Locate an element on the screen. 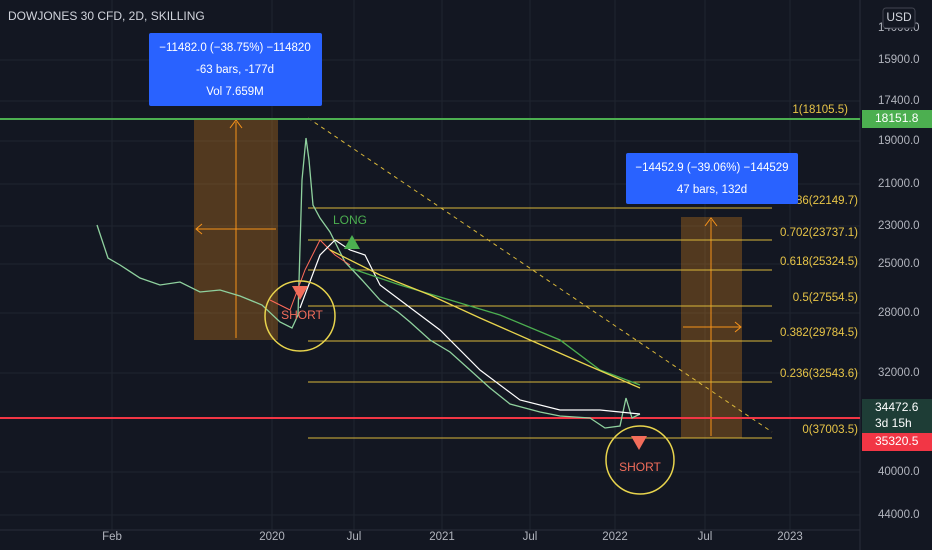 This screenshot has width=932, height=550. fib-label: 1(18105.5) is located at coordinates (820, 110).